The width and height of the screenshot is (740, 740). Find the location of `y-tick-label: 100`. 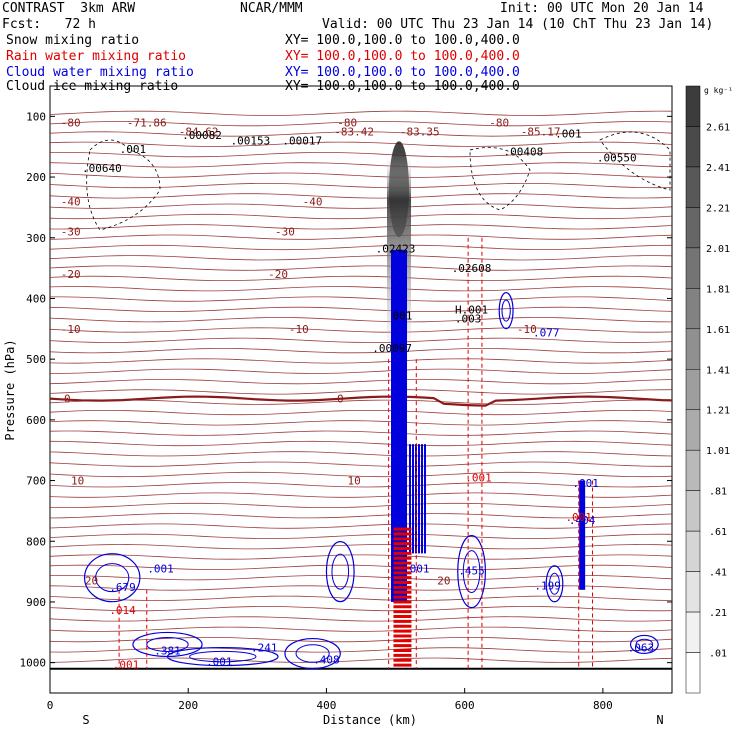

y-tick-label: 100 is located at coordinates (36, 116).